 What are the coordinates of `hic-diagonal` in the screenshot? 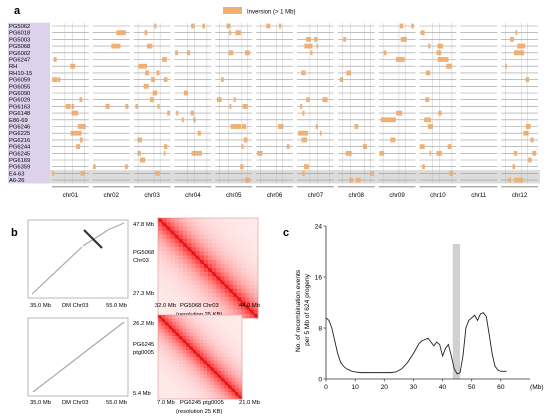 It's located at (200, 357).